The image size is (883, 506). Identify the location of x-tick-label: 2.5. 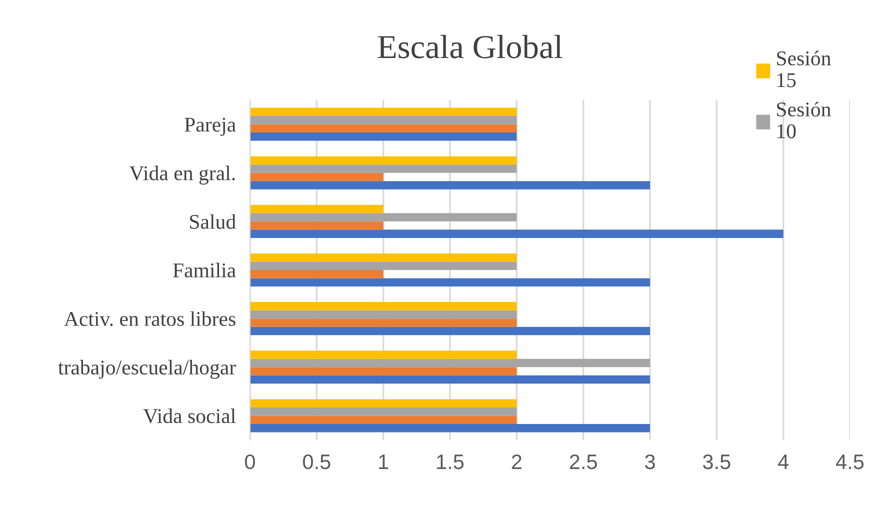
(583, 462).